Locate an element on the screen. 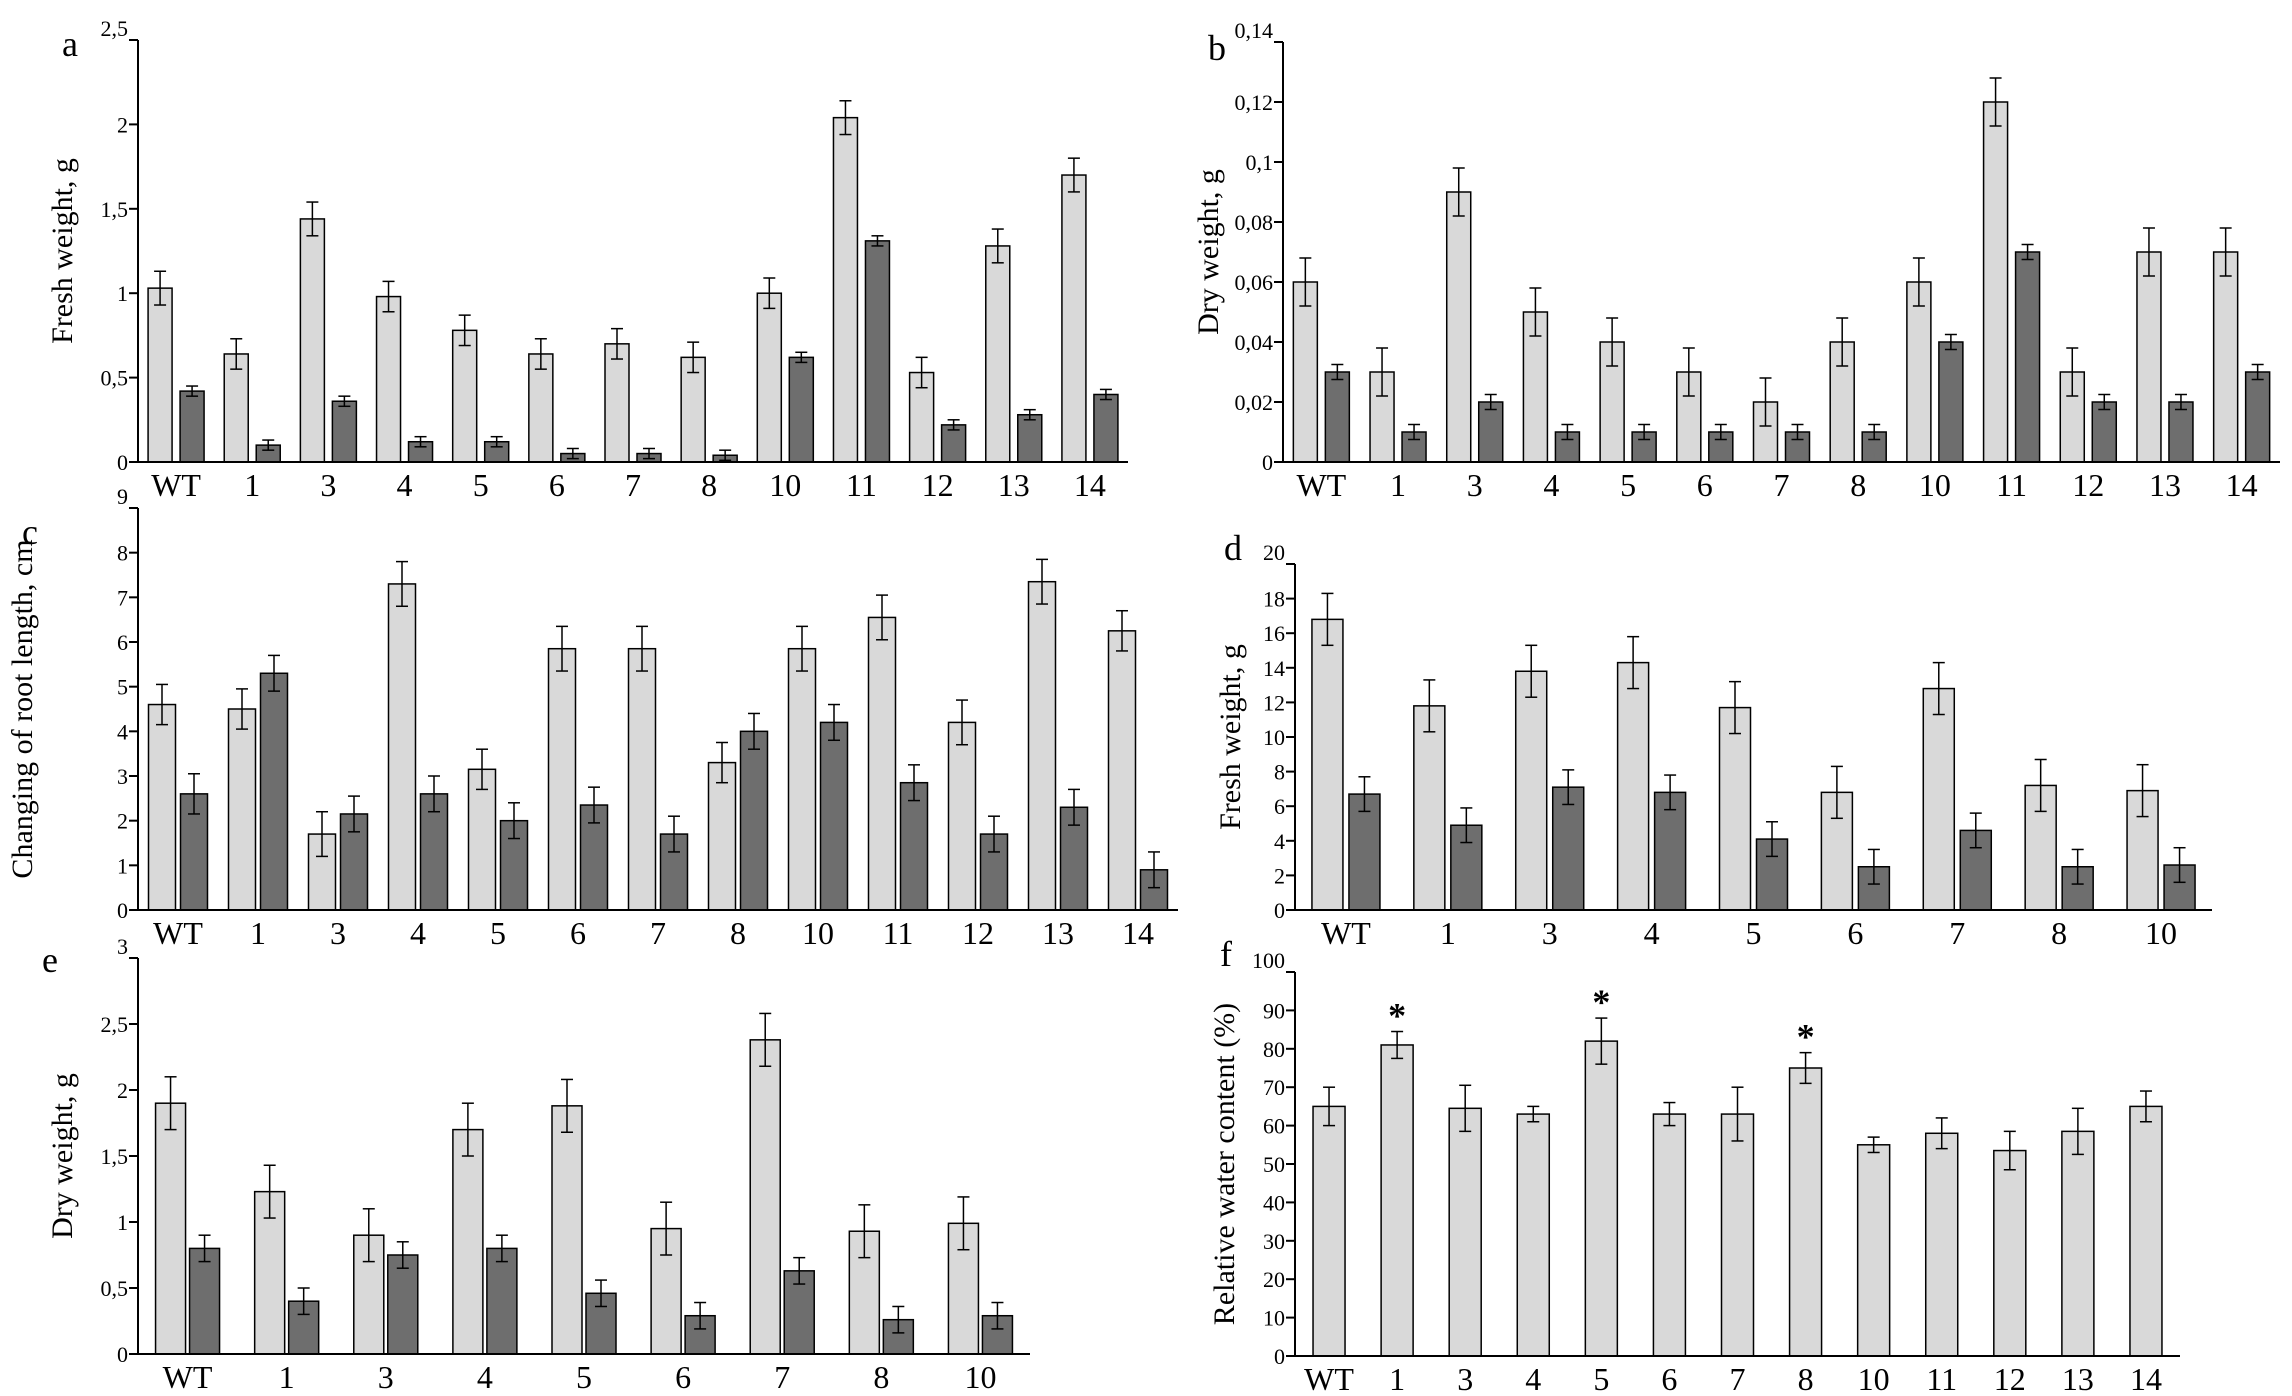 The width and height of the screenshot is (2292, 1396). bar-c-s2 is located at coordinates (754, 820).